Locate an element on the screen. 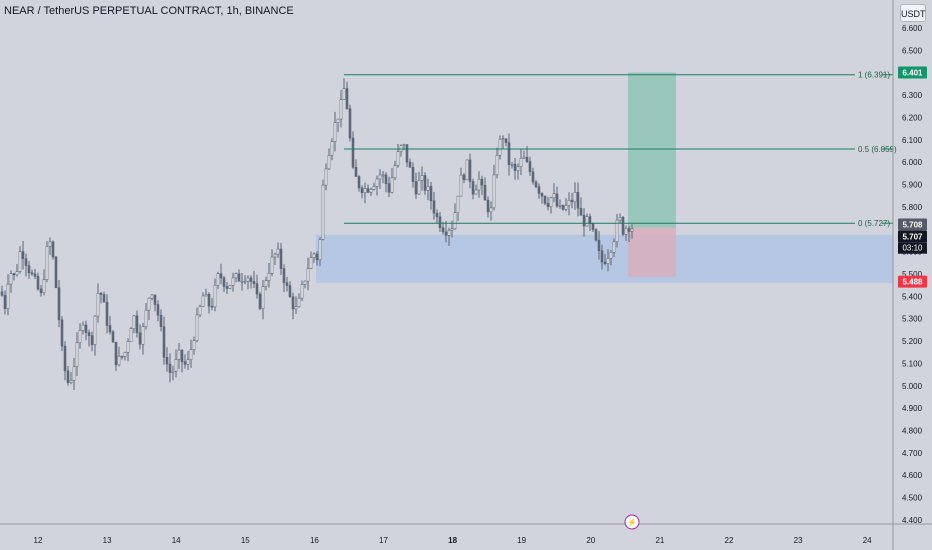 The width and height of the screenshot is (932, 550). stop-price-badge-bg is located at coordinates (912, 281).